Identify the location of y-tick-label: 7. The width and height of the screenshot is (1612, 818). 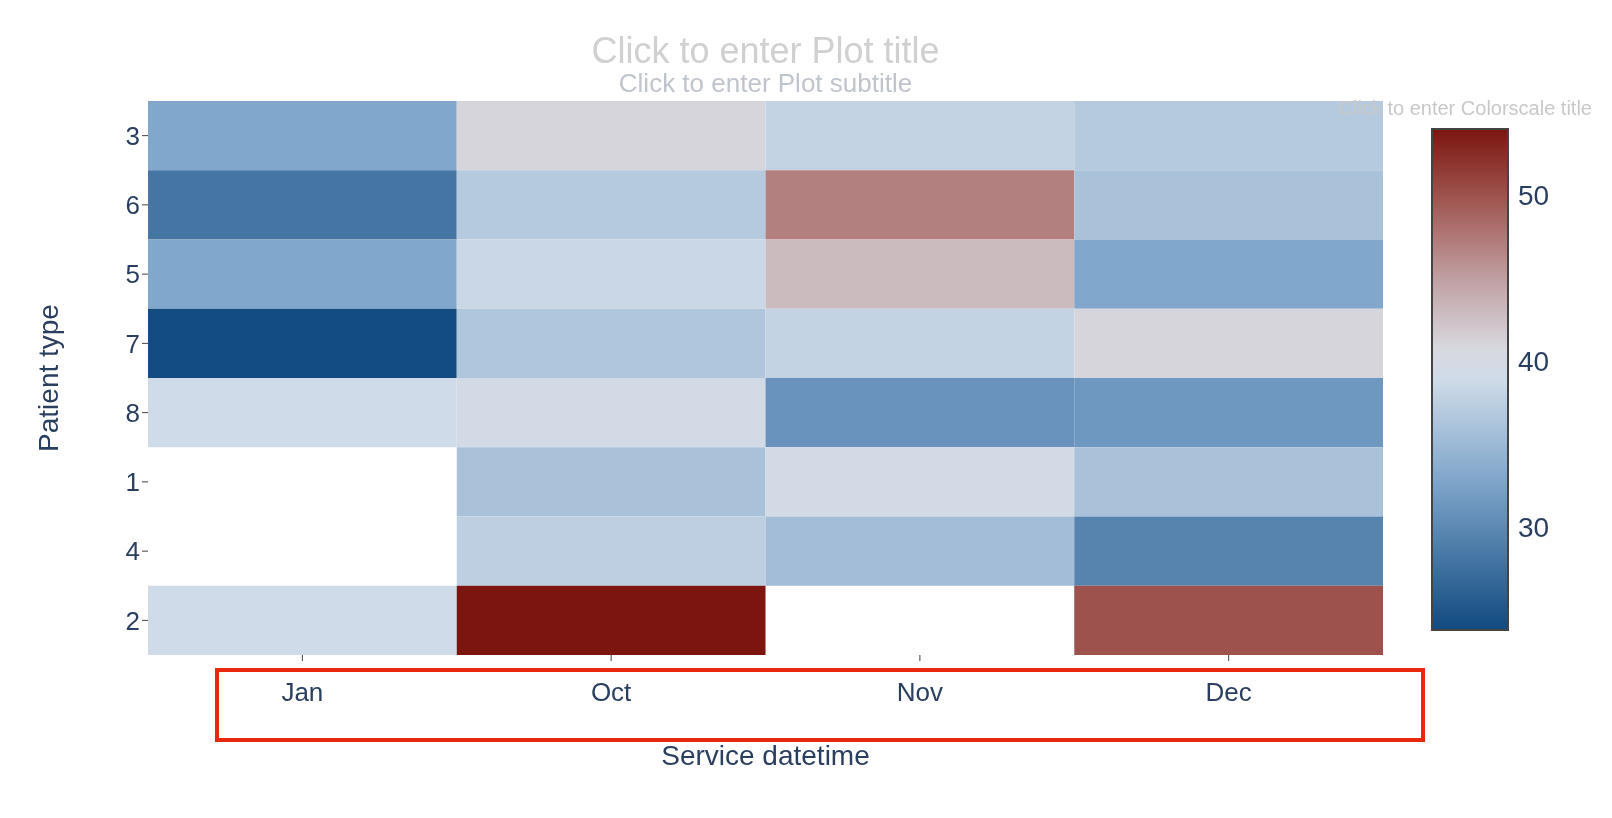
(132, 343).